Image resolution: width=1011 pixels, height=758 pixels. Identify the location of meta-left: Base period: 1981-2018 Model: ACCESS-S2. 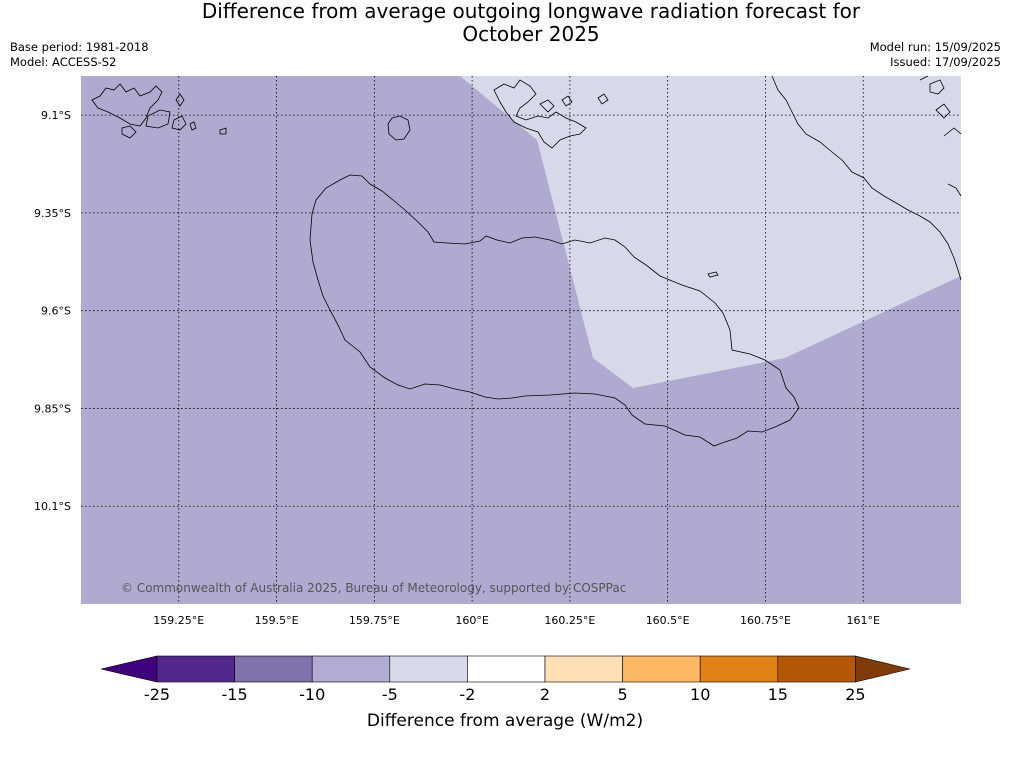
(79, 55).